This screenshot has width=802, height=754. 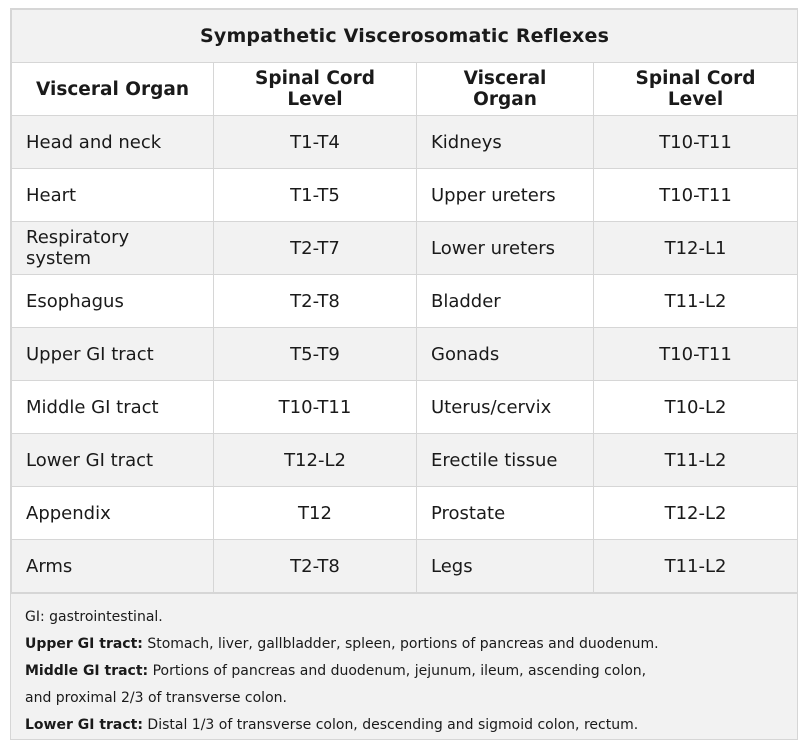 What do you see at coordinates (505, 195) in the screenshot?
I see `cell-visceral-organ: Upper ureters` at bounding box center [505, 195].